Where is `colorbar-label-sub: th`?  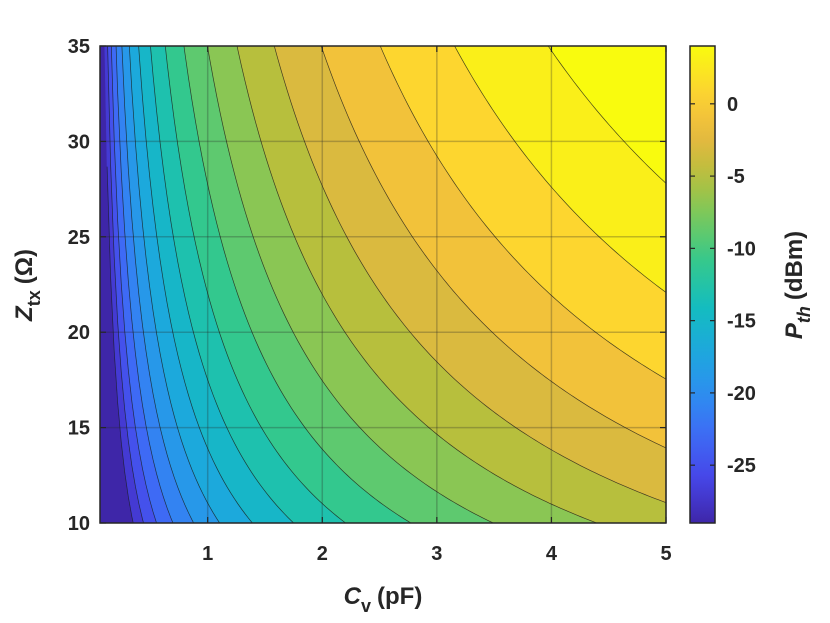 colorbar-label-sub: th is located at coordinates (804, 314).